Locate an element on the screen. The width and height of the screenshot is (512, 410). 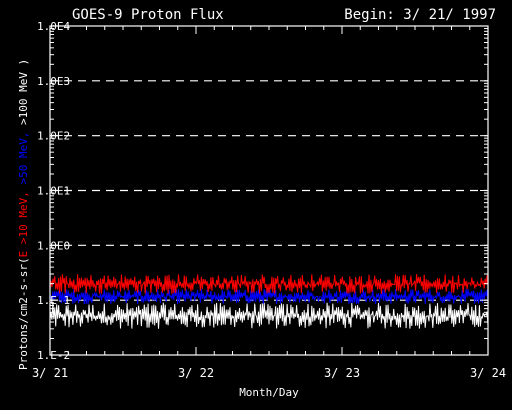
x-tick-label: 3/ 24 is located at coordinates (488, 373).